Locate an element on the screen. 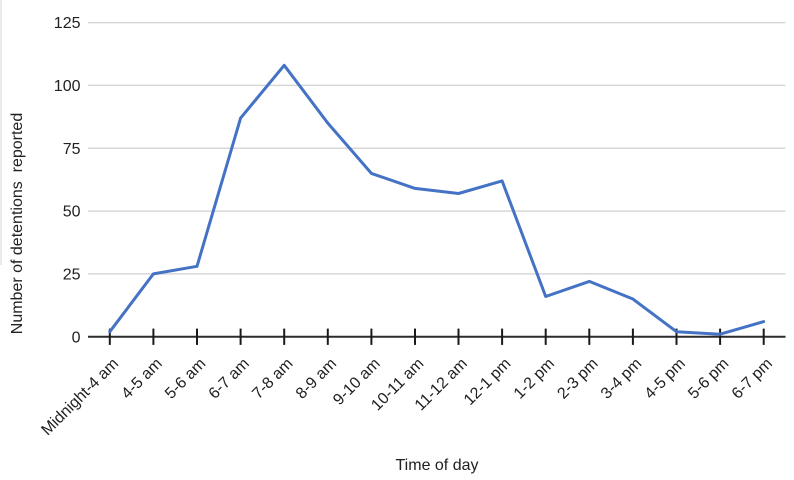  svg-text: 25 is located at coordinates (72, 275).